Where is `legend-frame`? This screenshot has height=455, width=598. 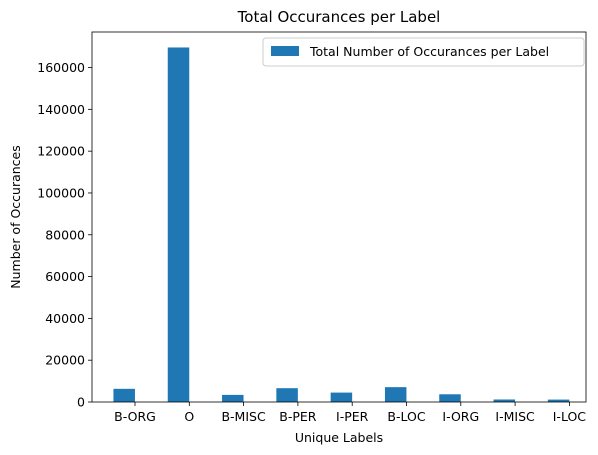
legend-frame is located at coordinates (423, 52).